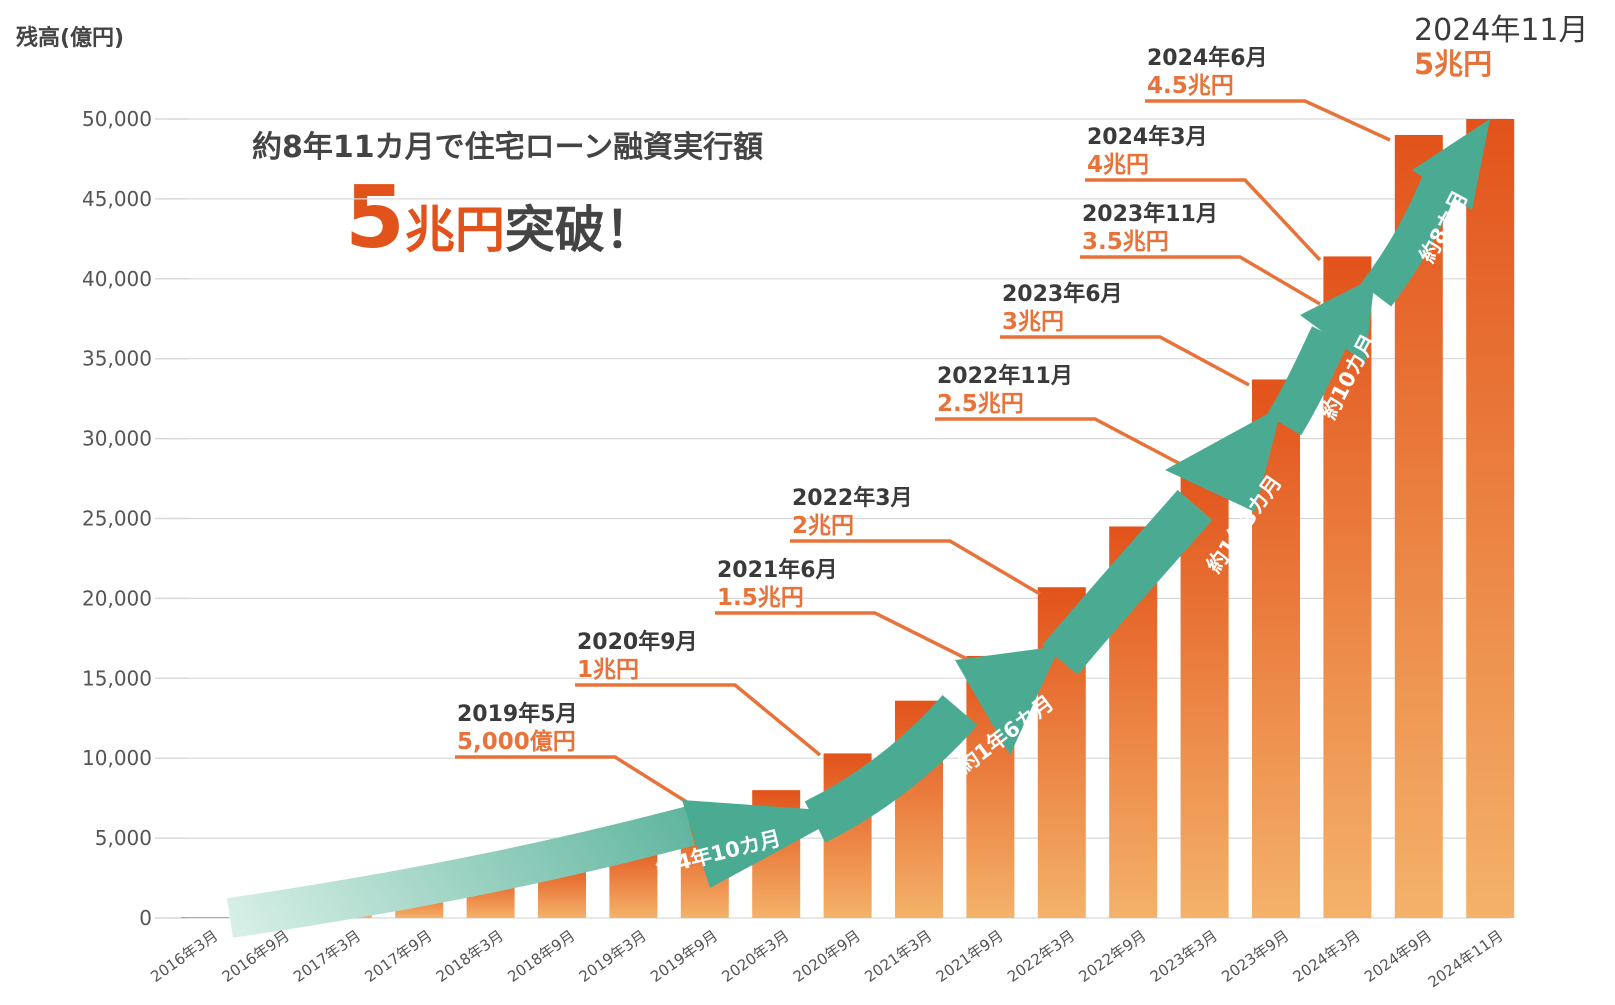 The width and height of the screenshot is (1615, 1005). What do you see at coordinates (1062, 294) in the screenshot?
I see `milestone-date: 2023年6月` at bounding box center [1062, 294].